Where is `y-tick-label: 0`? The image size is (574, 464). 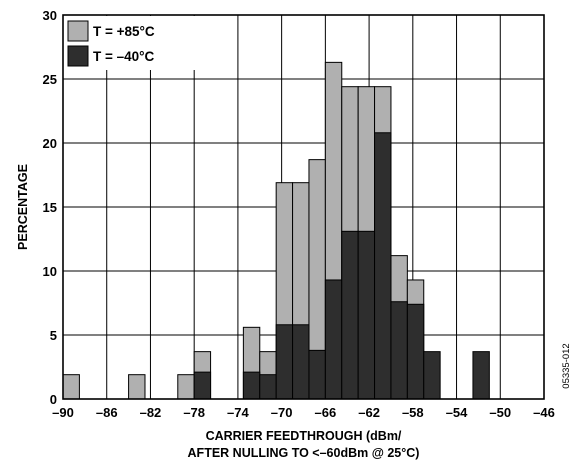 y-tick-label: 0 is located at coordinates (53, 399).